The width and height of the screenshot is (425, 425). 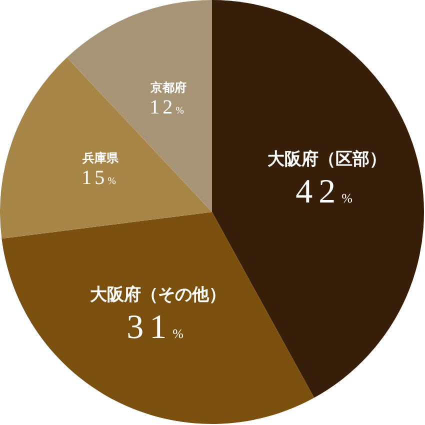 What do you see at coordinates (158, 294) in the screenshot?
I see `slice-label: 大阪府（その他）` at bounding box center [158, 294].